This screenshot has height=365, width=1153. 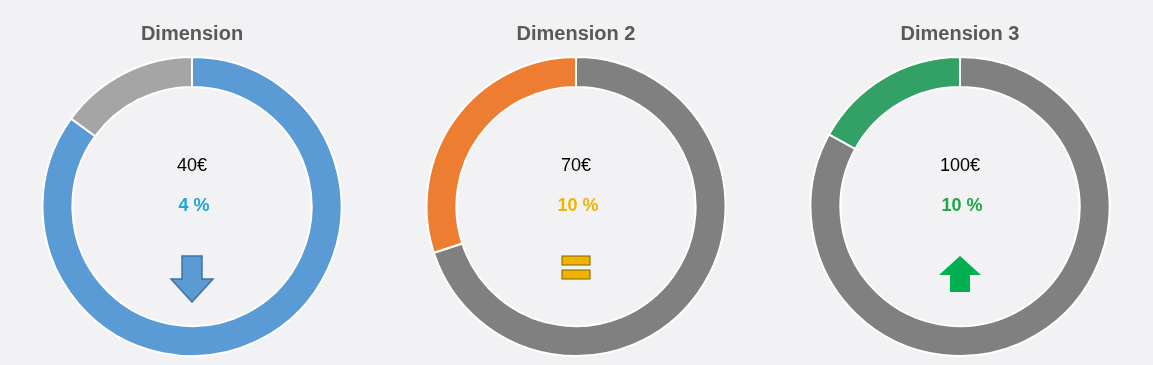 What do you see at coordinates (194, 205) in the screenshot?
I see `text: 4 %` at bounding box center [194, 205].